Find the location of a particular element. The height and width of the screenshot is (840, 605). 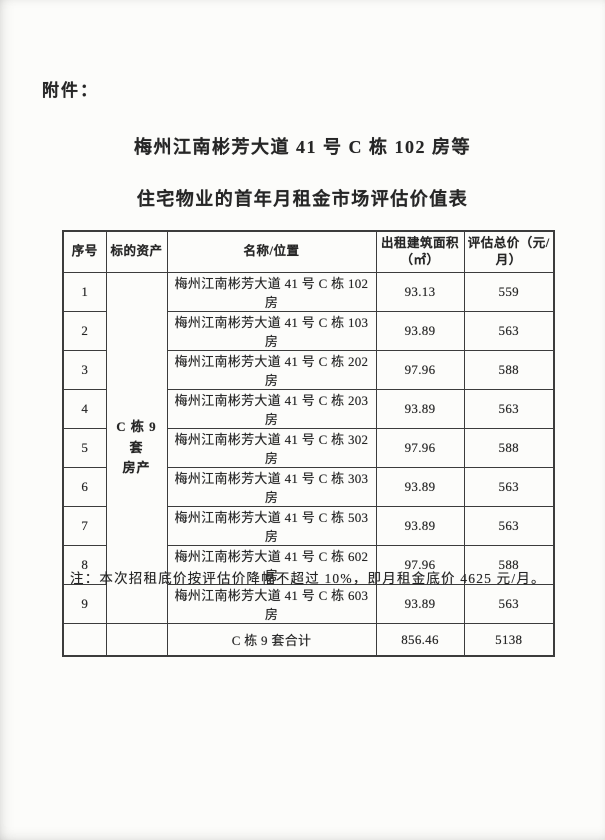

row-no-cell: 7 is located at coordinates (84, 526).